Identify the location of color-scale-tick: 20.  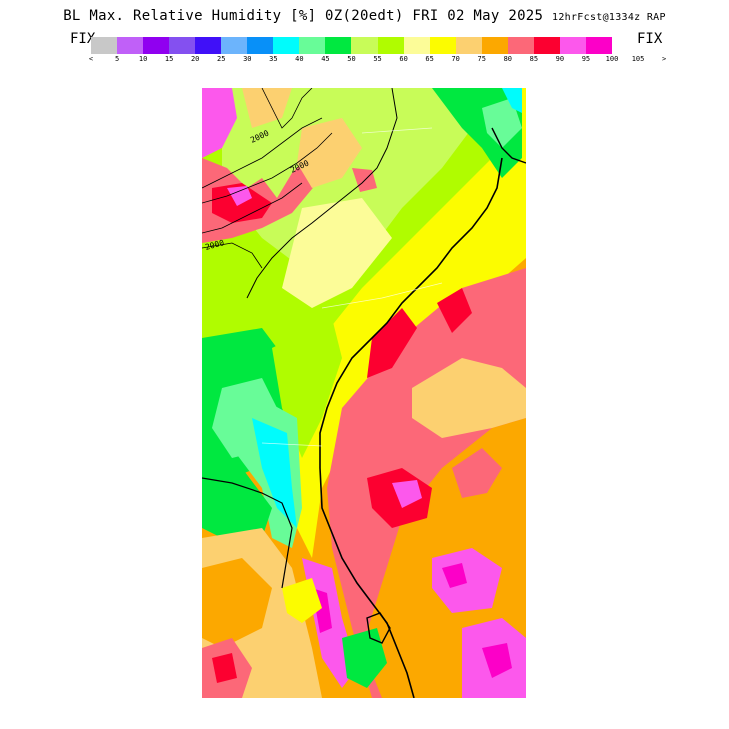
(195, 59).